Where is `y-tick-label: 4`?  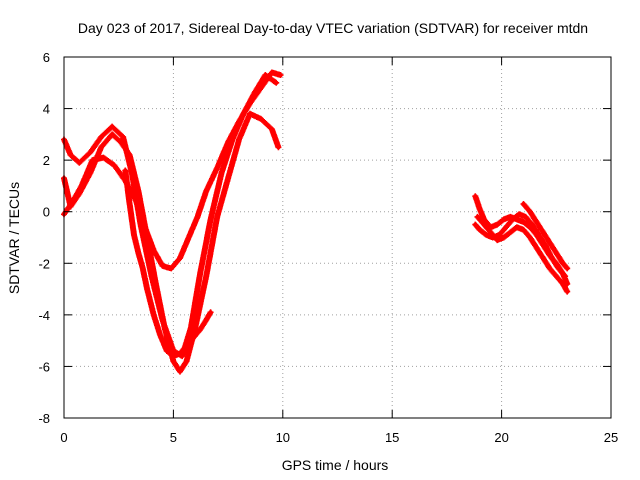
y-tick-label: 4 is located at coordinates (46, 109).